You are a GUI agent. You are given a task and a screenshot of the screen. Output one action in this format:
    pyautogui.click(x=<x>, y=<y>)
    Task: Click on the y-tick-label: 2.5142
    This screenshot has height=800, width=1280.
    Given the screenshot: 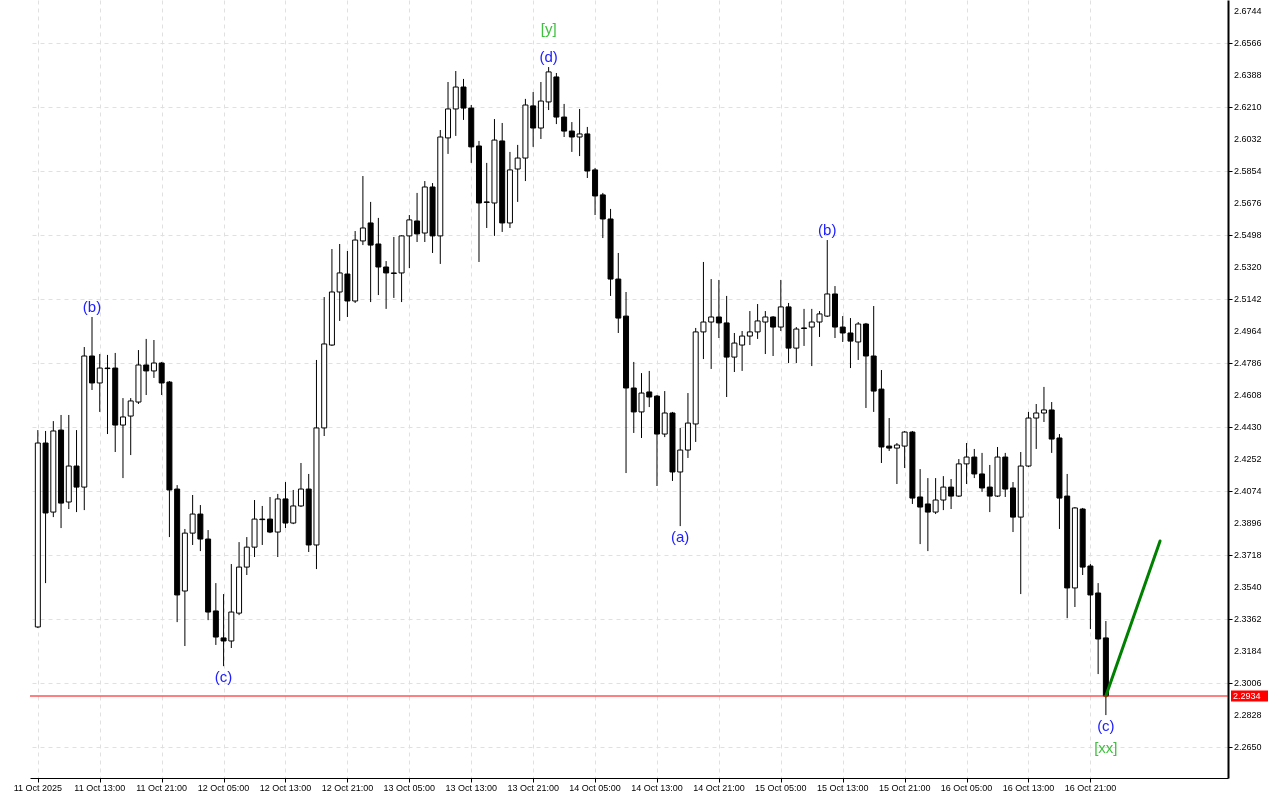 What is the action you would take?
    pyautogui.click(x=1248, y=299)
    